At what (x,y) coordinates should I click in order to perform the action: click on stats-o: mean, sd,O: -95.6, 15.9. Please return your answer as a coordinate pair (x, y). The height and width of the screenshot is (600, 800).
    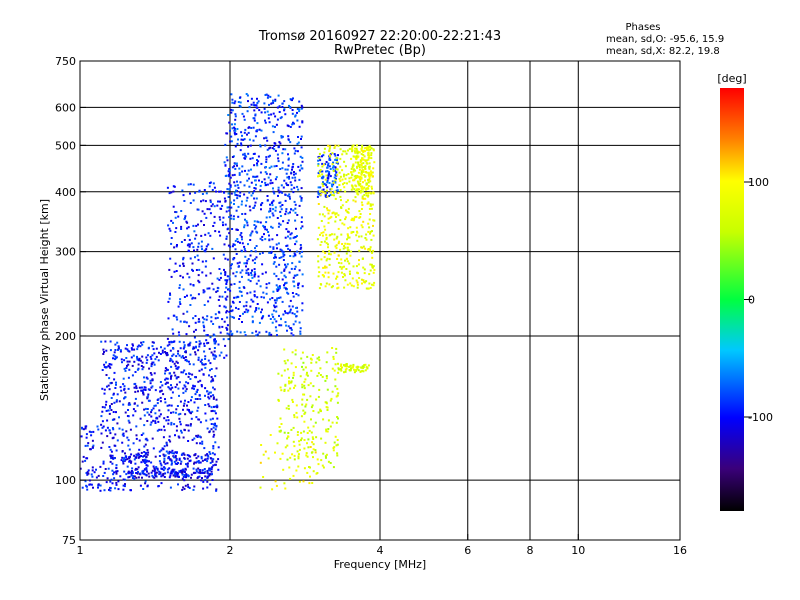
    Looking at the image, I should click on (665, 39).